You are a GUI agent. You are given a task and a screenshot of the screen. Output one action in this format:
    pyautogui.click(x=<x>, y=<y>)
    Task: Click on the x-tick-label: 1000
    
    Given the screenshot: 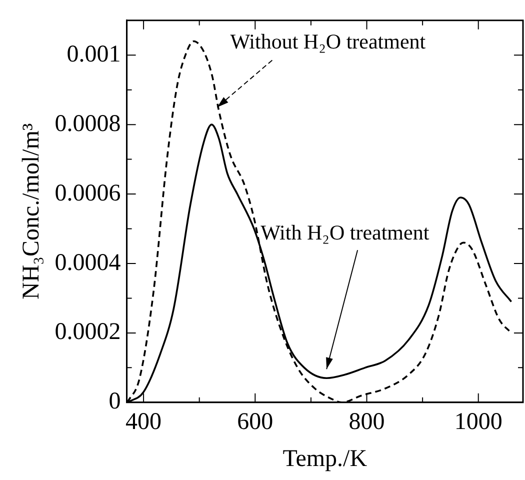 What is the action you would take?
    pyautogui.click(x=478, y=422)
    